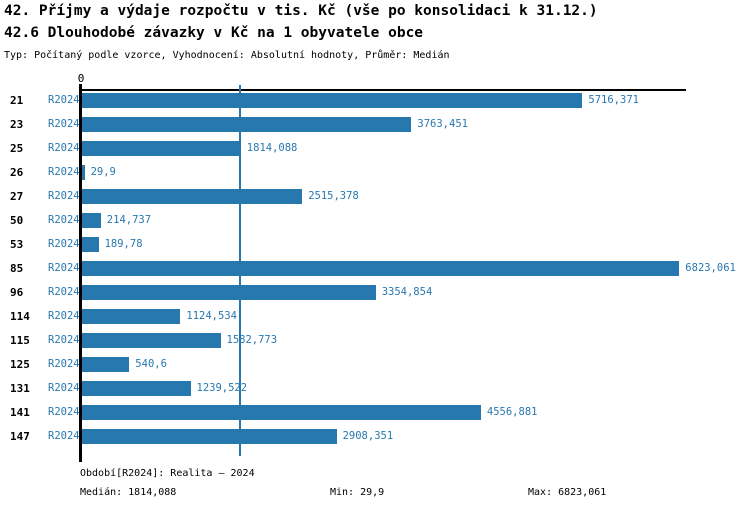 The image size is (750, 512). I want to click on category-label: 147, so click(20, 436).